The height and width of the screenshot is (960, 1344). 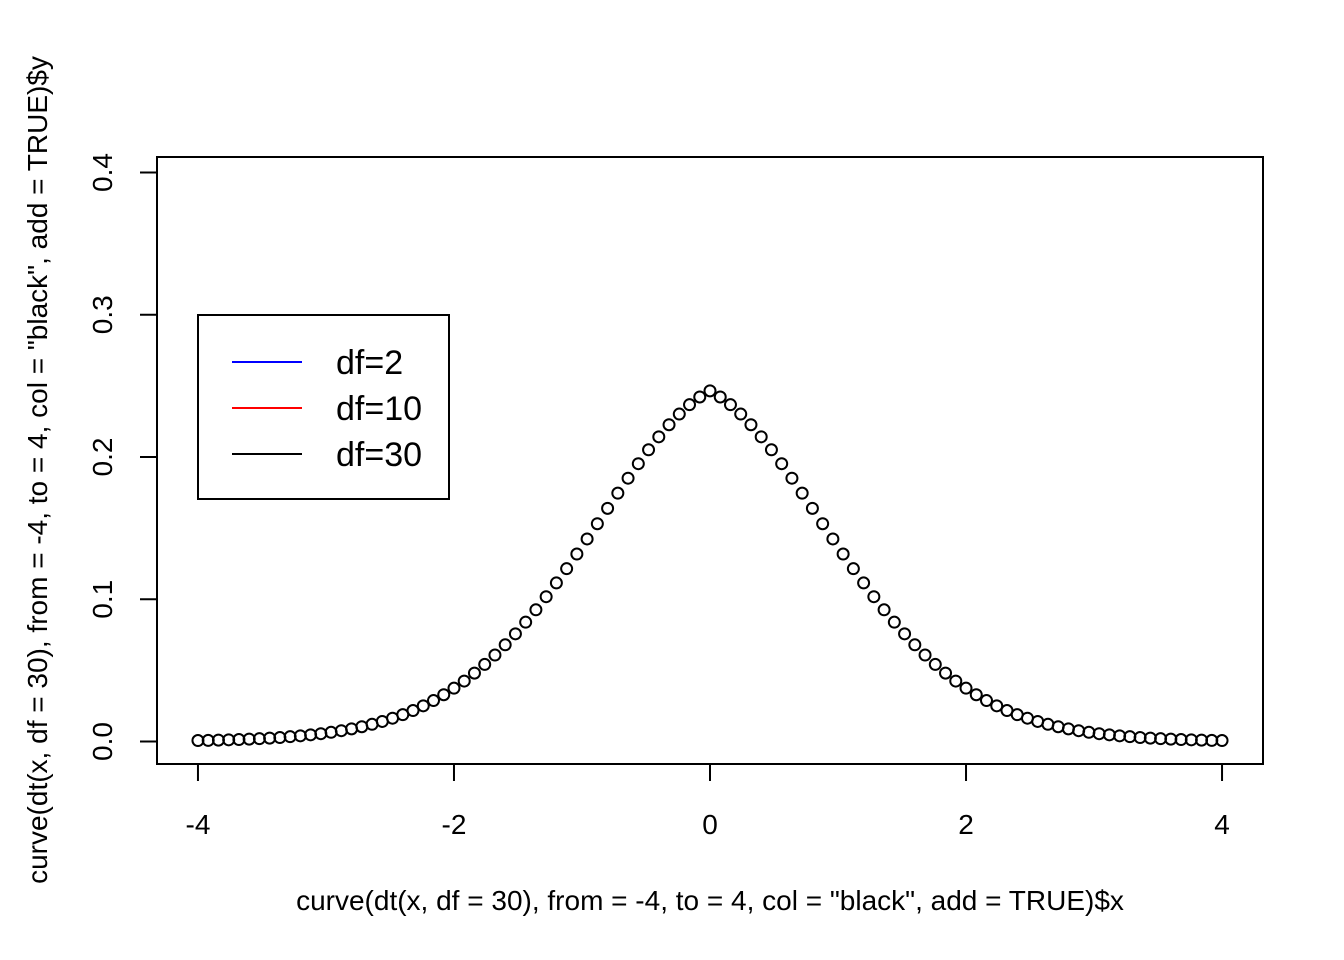 What do you see at coordinates (102, 457) in the screenshot?
I see `y-tick-label: 0.2` at bounding box center [102, 457].